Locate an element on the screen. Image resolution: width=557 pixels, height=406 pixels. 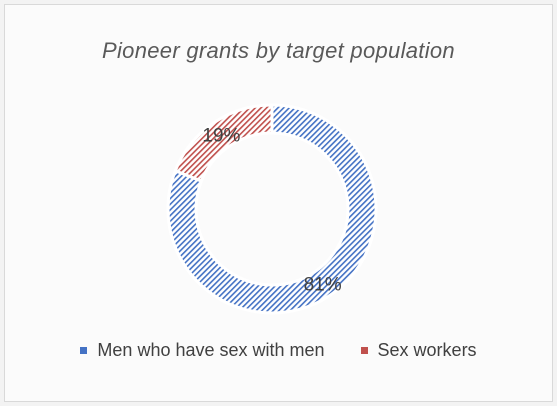
legend-item-1: Sex workers is located at coordinates (418, 350).